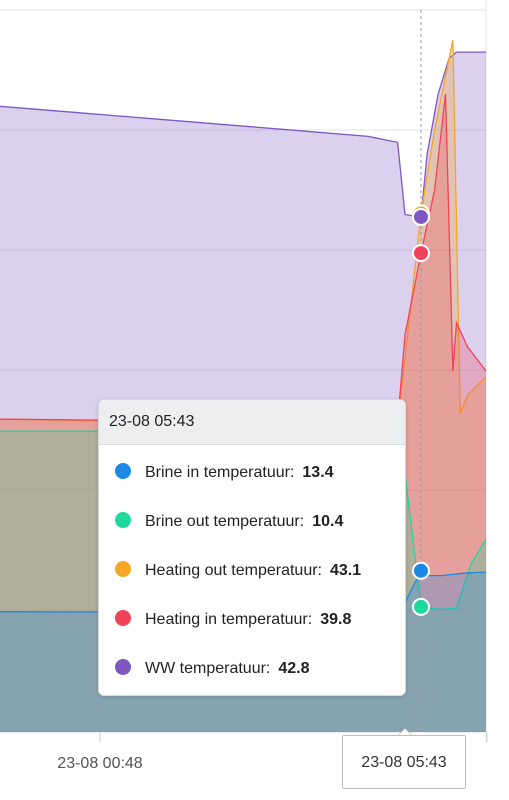 The height and width of the screenshot is (800, 509). Describe the element at coordinates (336, 619) in the screenshot. I see `tooltip-value: 39.8` at that location.